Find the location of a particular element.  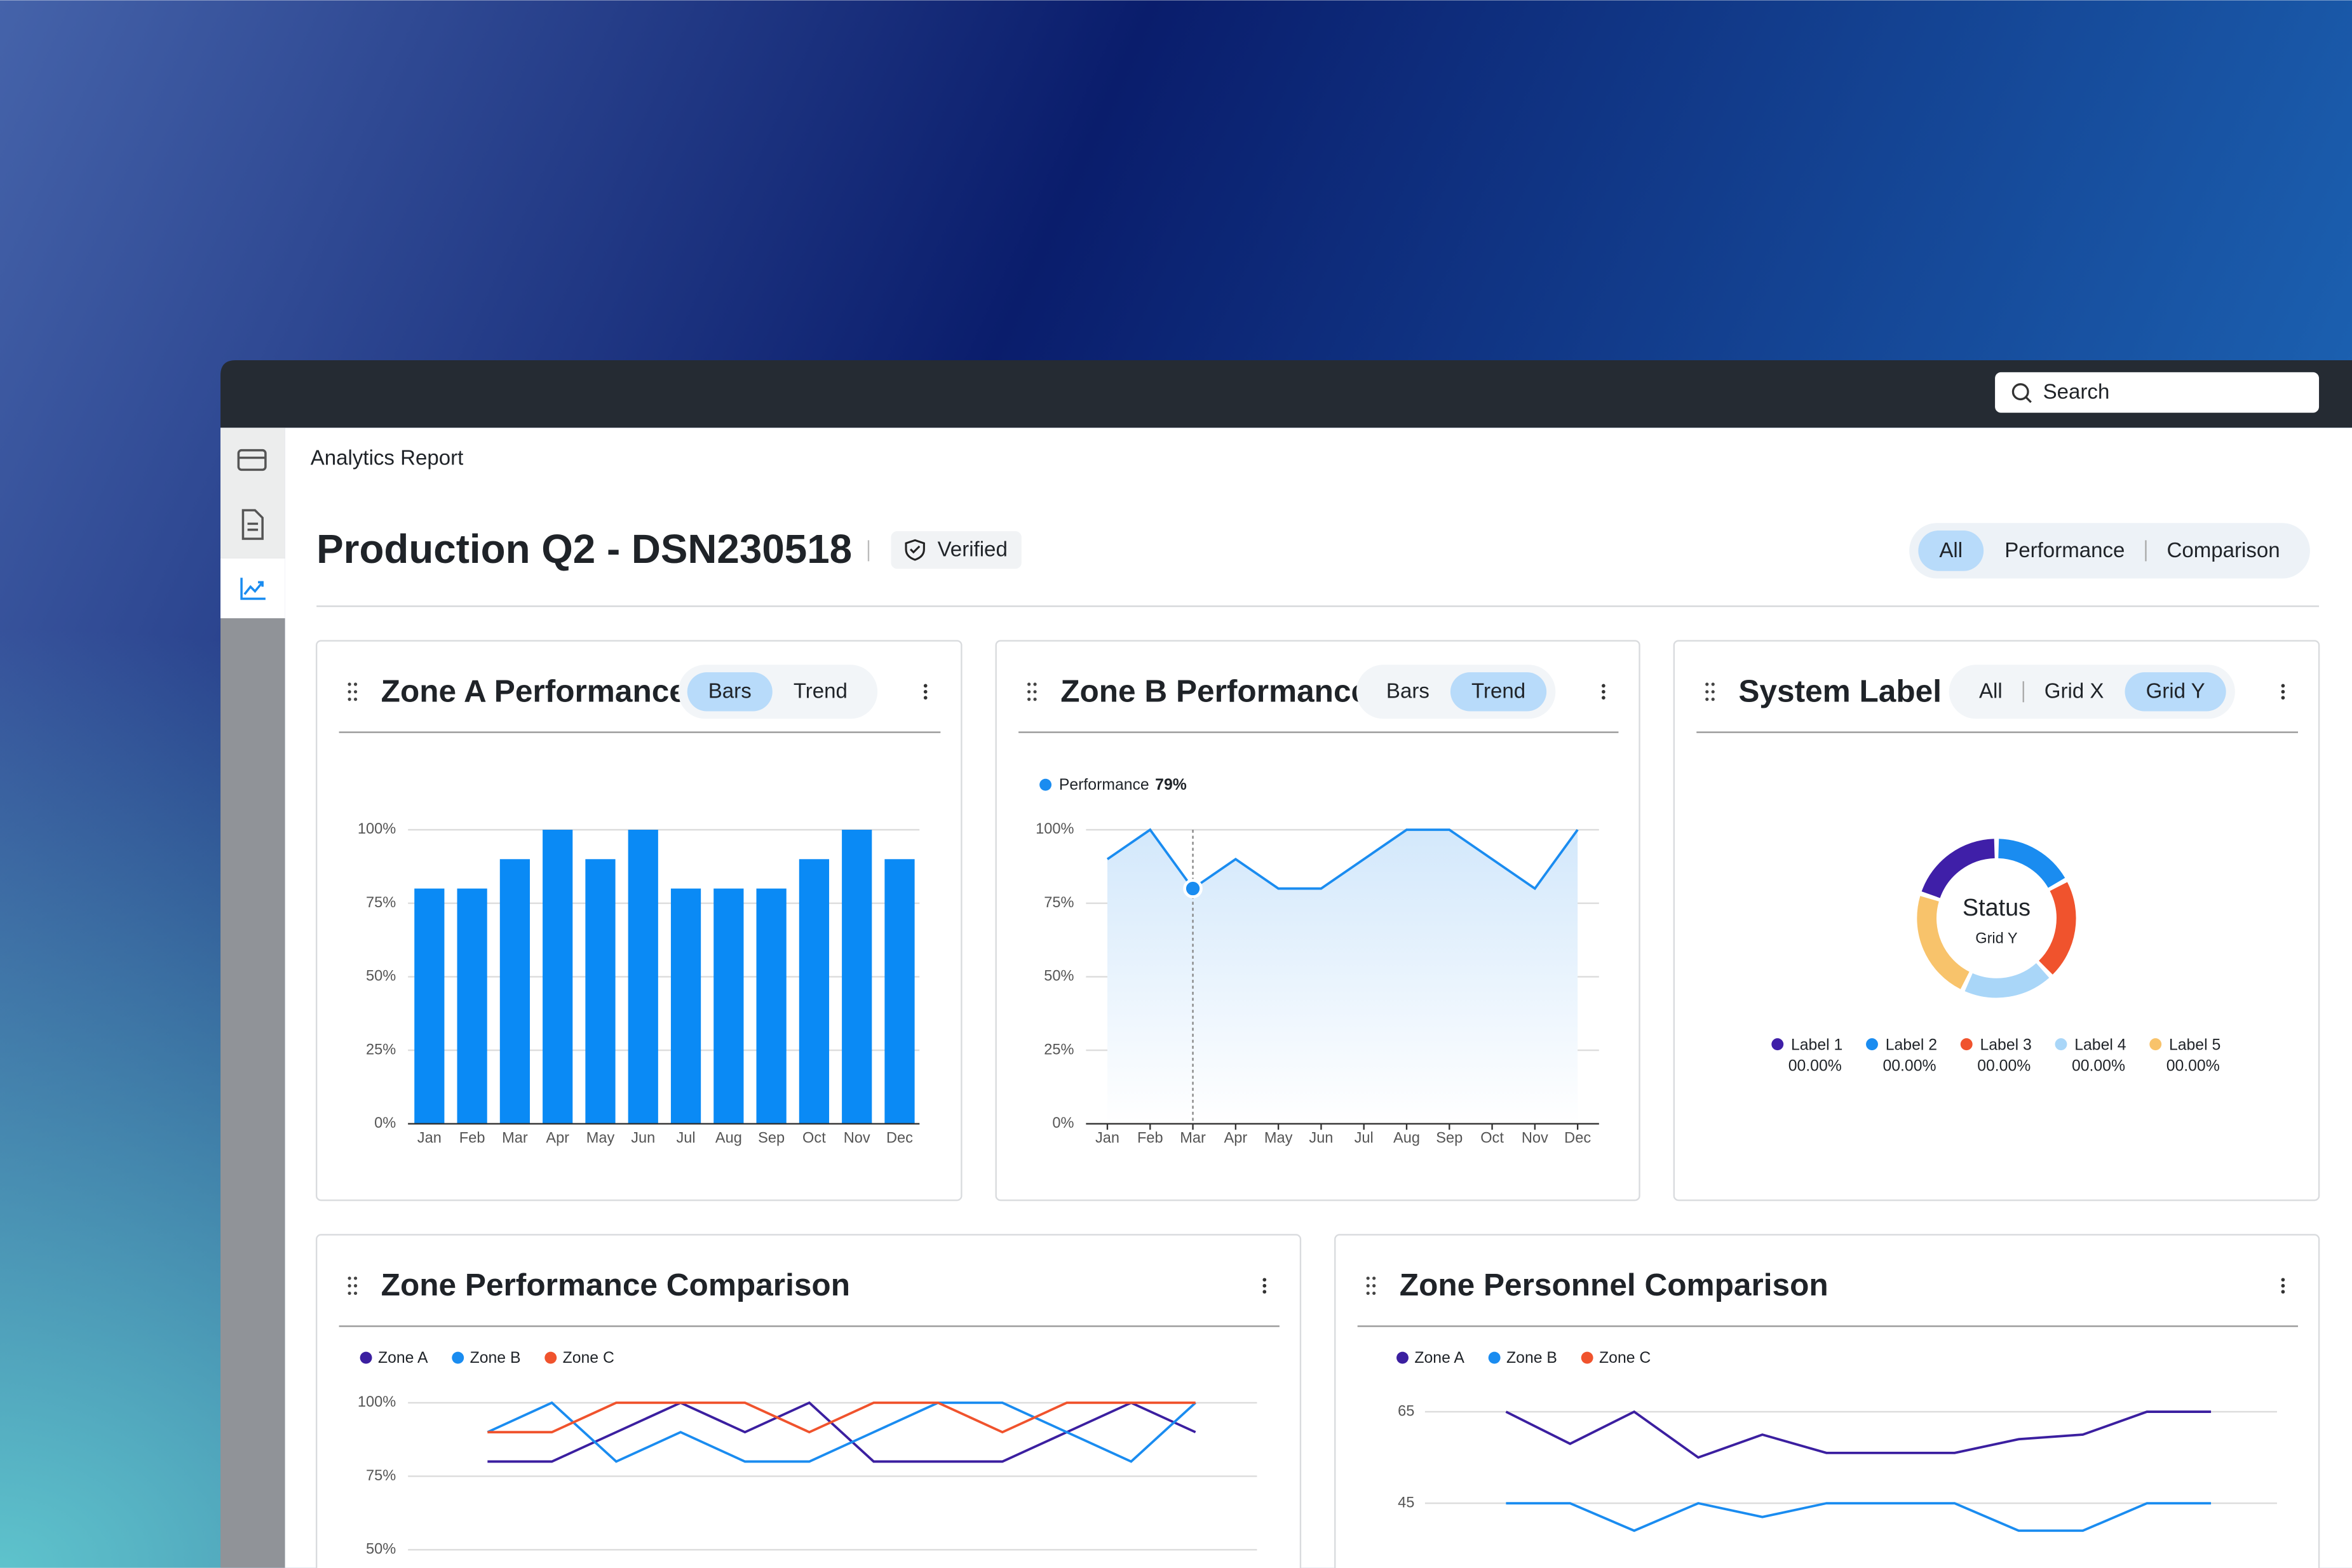

nav-icon-doc is located at coordinates (252, 524).